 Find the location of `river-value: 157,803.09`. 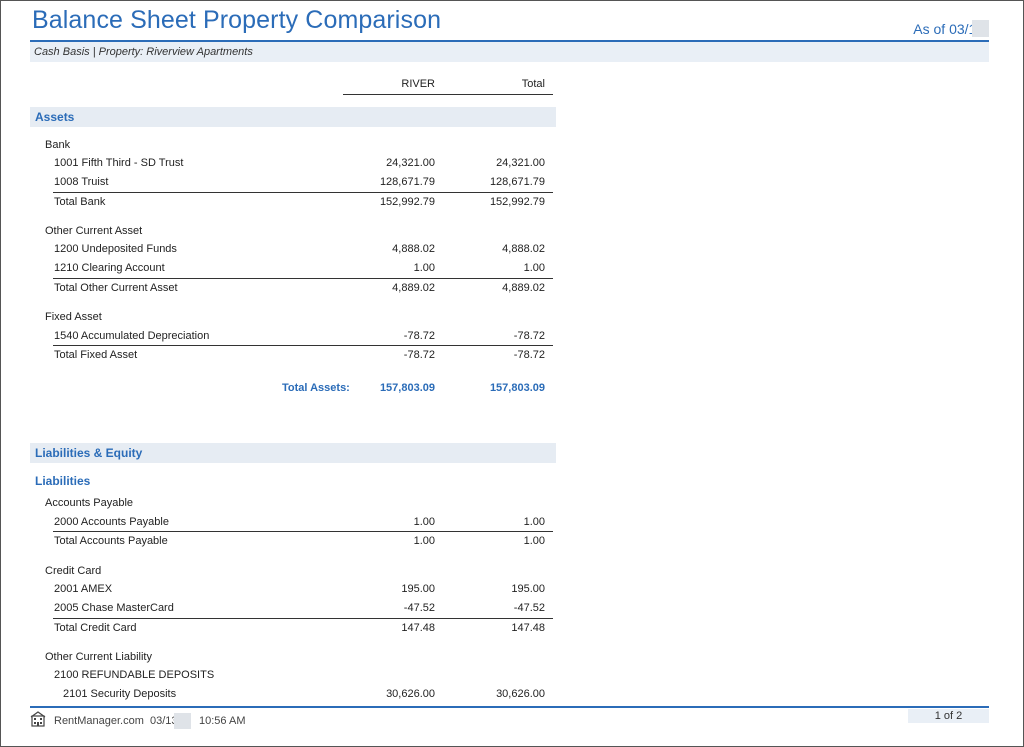

river-value: 157,803.09 is located at coordinates (407, 388).